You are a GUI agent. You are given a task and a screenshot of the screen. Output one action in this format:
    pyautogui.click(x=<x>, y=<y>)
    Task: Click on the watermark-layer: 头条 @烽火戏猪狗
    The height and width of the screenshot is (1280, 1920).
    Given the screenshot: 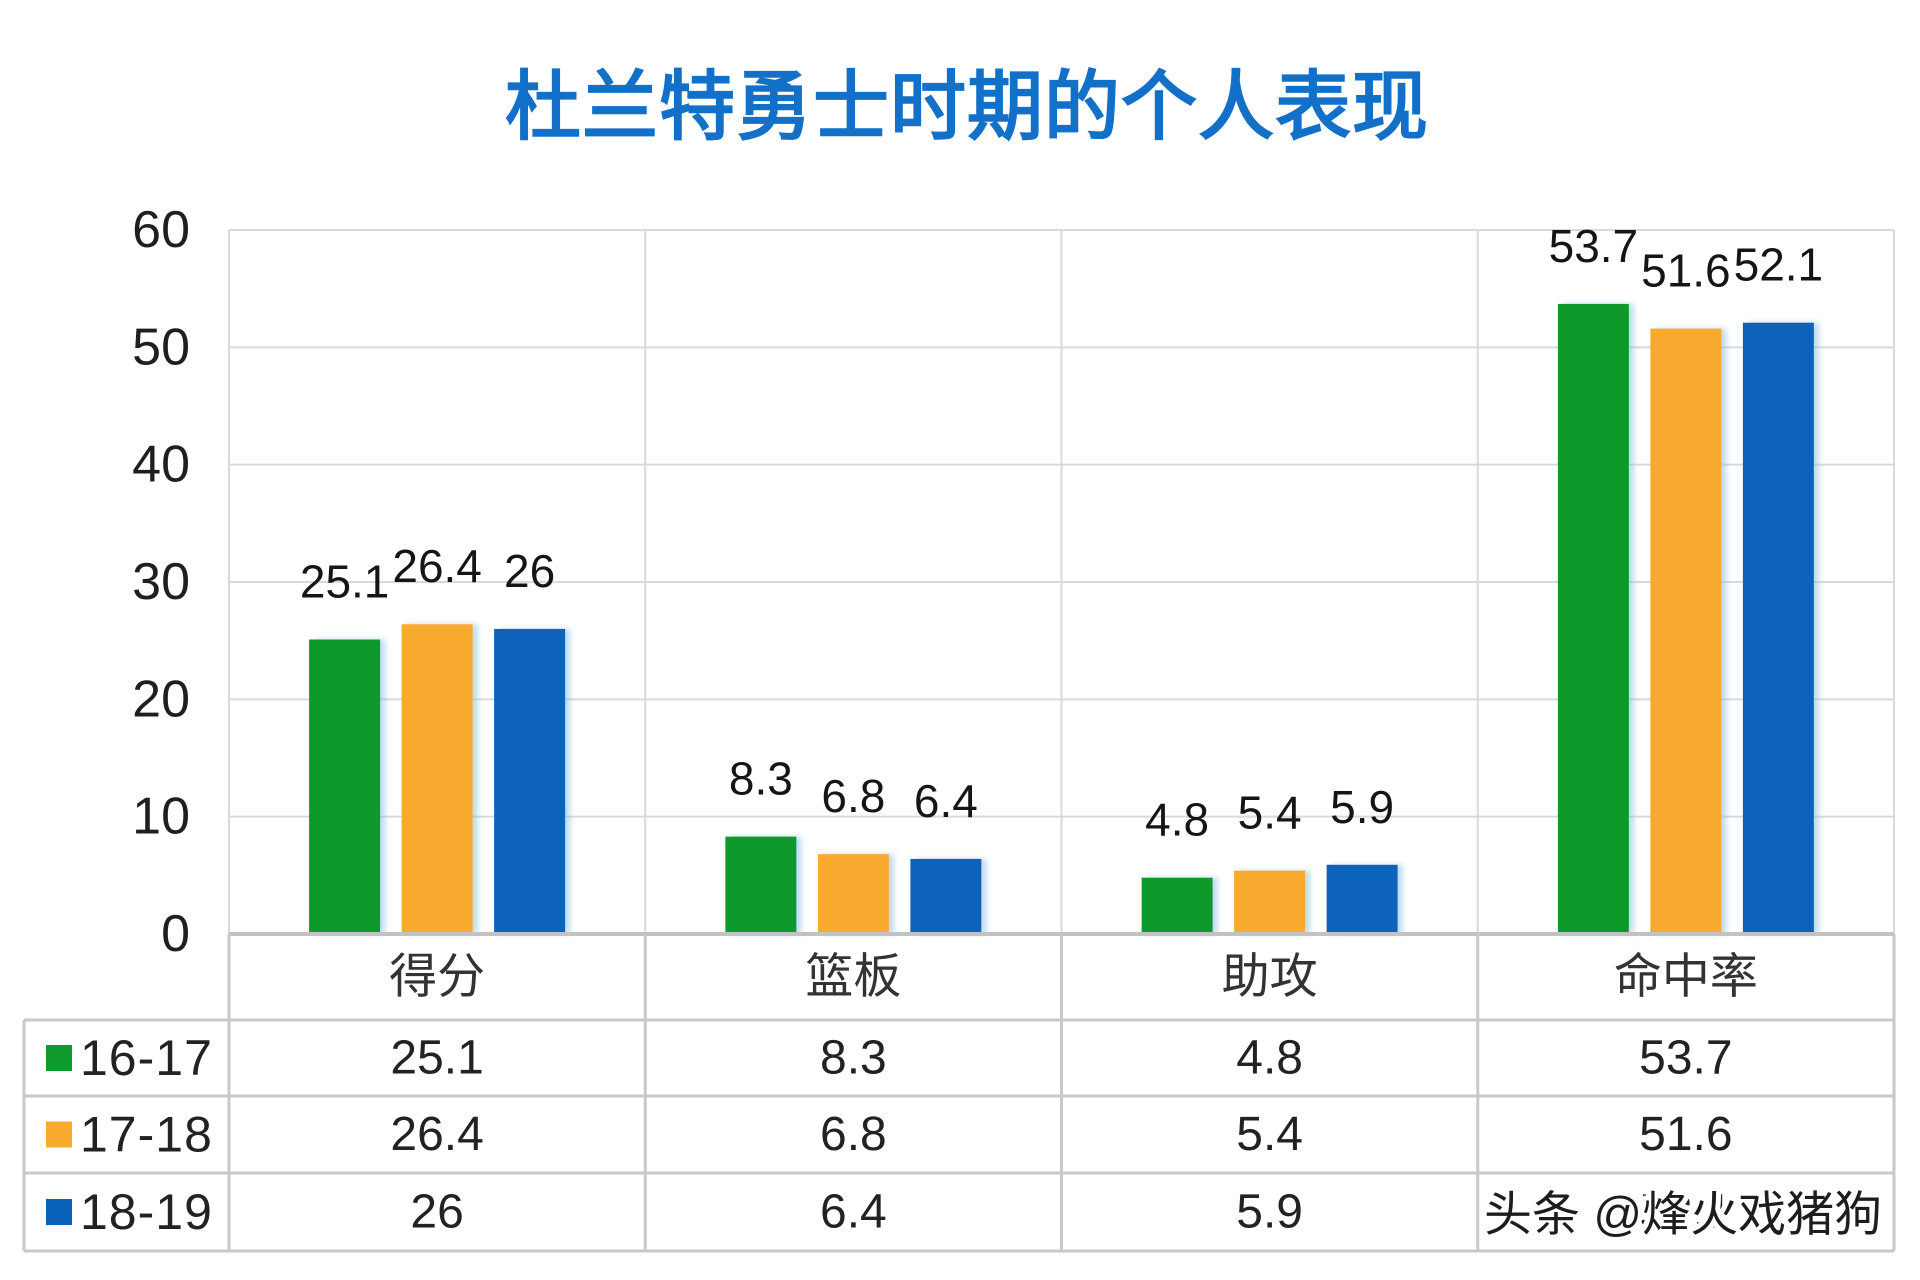 What is the action you would take?
    pyautogui.click(x=1683, y=1215)
    